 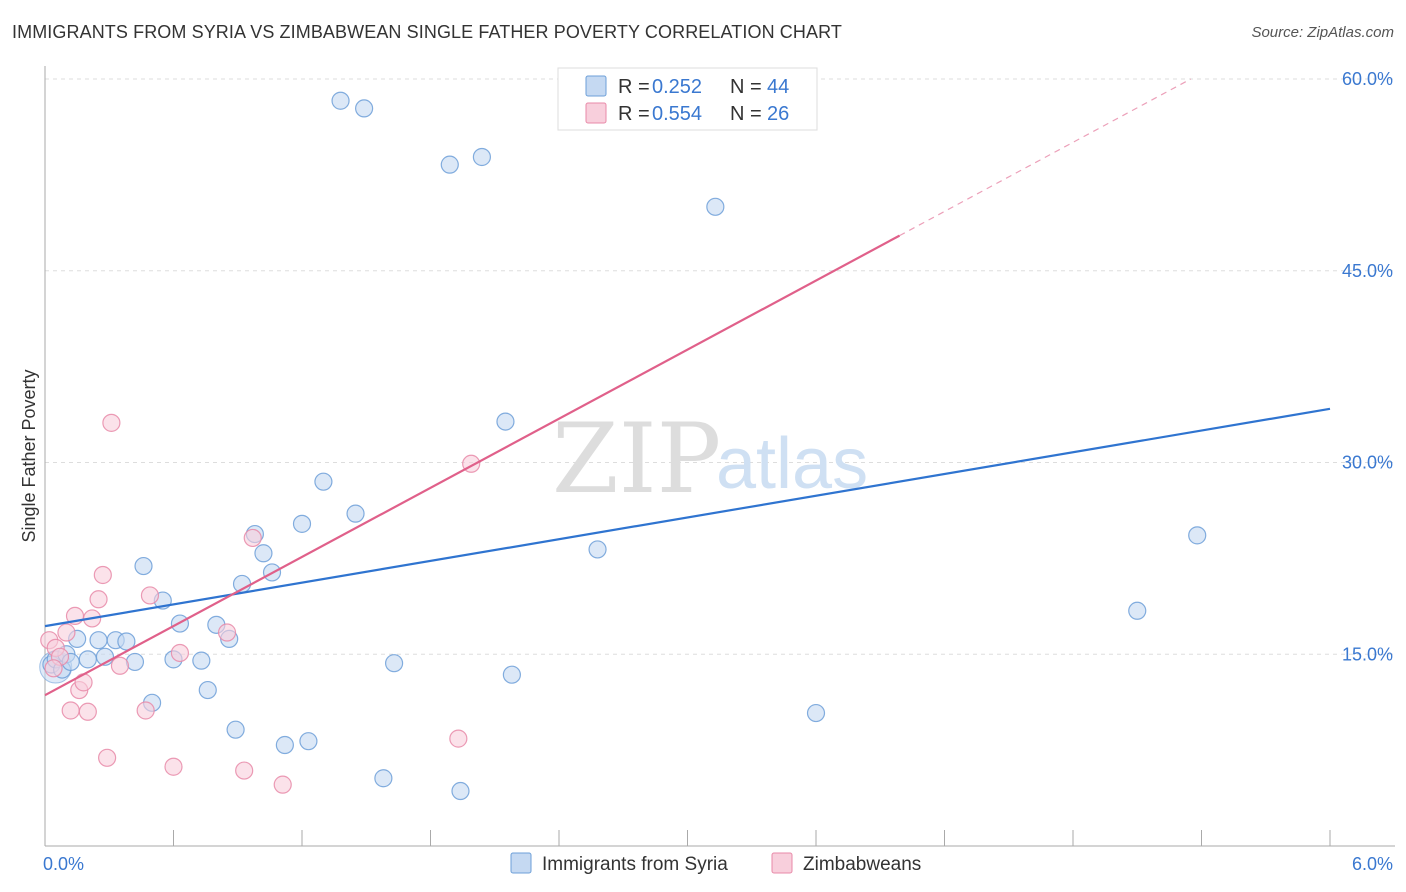 What do you see at coordinates (635, 864) in the screenshot?
I see `series-label-syria: Immigrants from Syria` at bounding box center [635, 864].